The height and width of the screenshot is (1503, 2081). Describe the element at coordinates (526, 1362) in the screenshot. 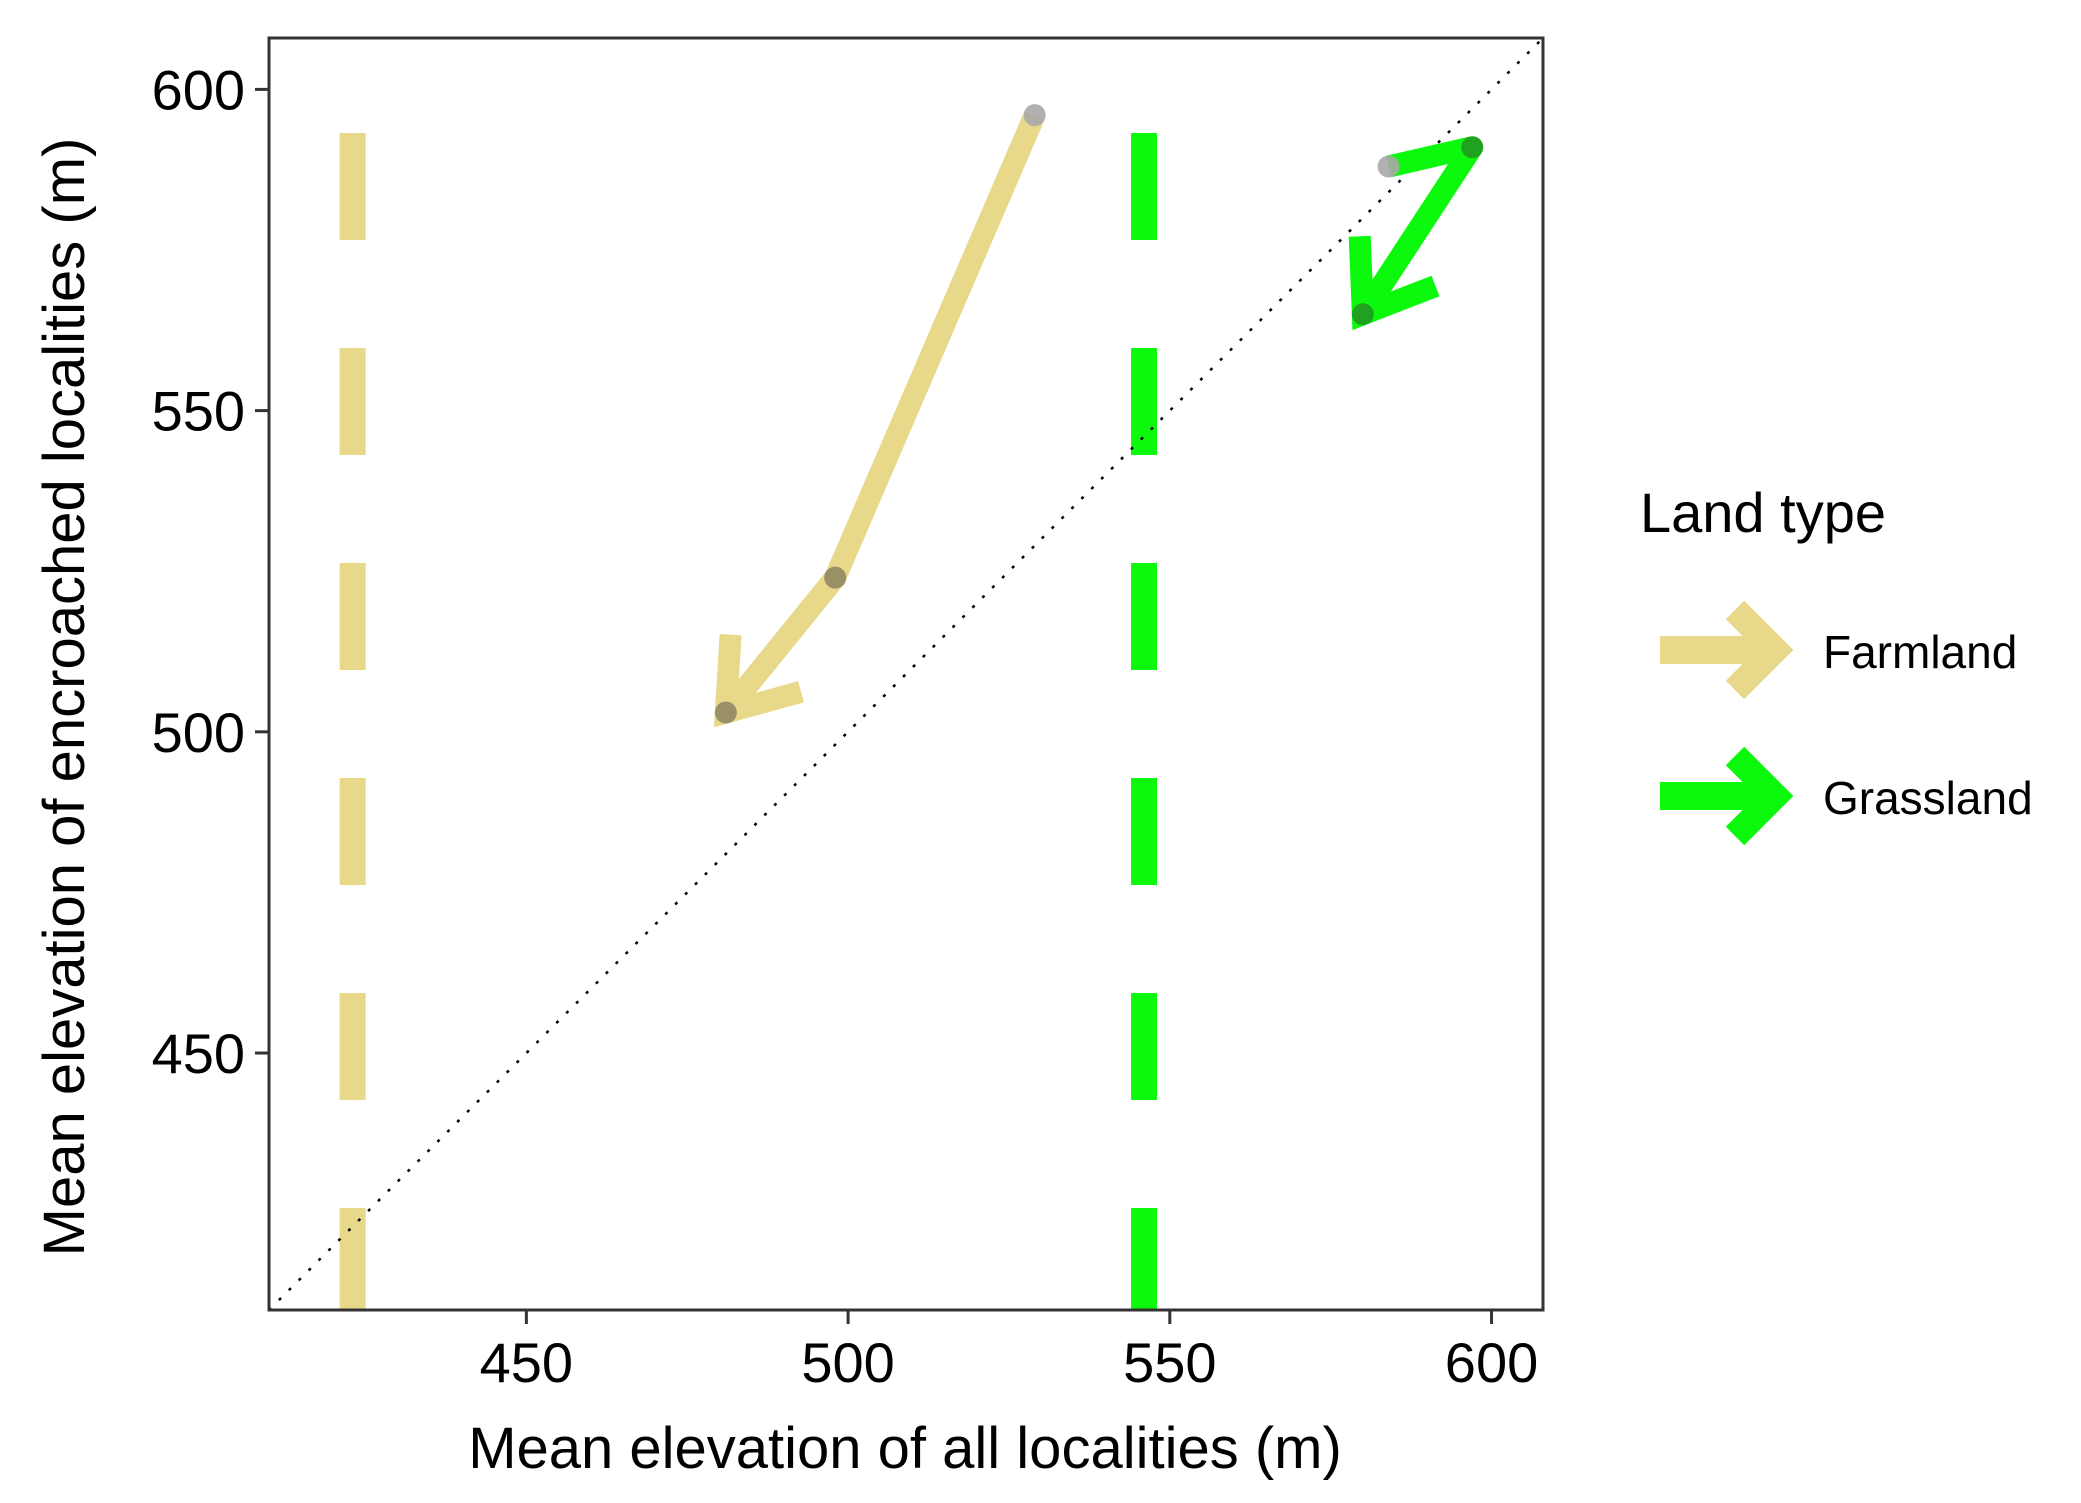

I see `x-tick-label-450: 450` at that location.